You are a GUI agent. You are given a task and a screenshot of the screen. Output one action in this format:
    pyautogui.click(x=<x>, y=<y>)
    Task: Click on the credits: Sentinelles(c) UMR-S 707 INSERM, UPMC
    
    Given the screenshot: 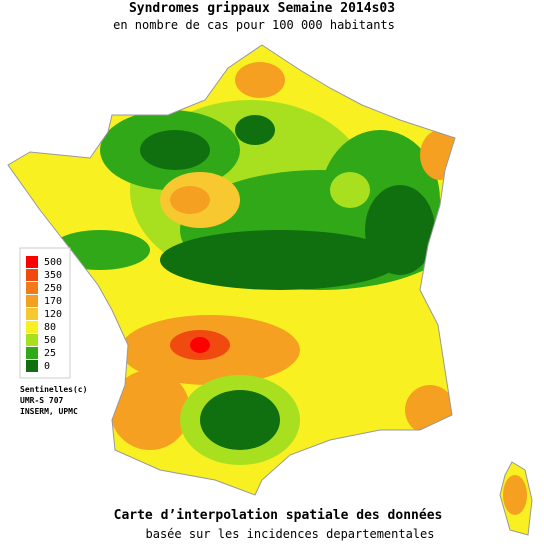 What is the action you would take?
    pyautogui.click(x=53, y=400)
    